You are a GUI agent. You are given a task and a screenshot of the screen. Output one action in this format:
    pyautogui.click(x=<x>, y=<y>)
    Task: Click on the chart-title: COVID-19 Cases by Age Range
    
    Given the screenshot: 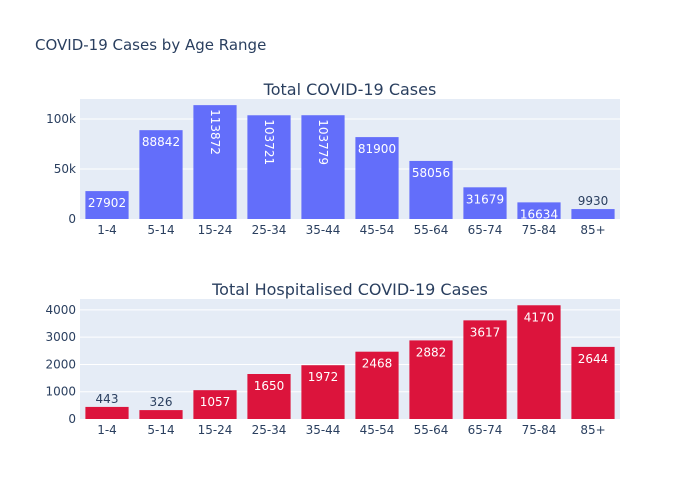 What is the action you would take?
    pyautogui.click(x=151, y=45)
    